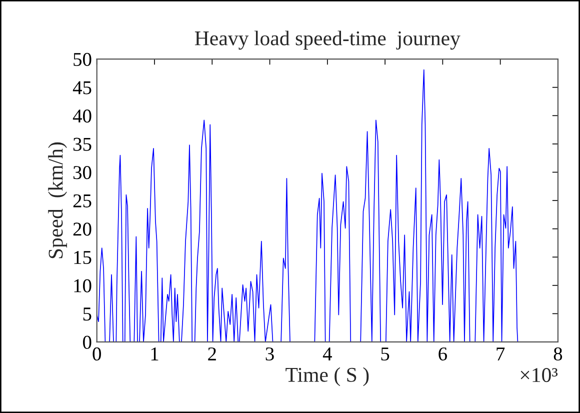 The height and width of the screenshot is (413, 580). Describe the element at coordinates (82, 116) in the screenshot. I see `y-tick-label: 40` at that location.